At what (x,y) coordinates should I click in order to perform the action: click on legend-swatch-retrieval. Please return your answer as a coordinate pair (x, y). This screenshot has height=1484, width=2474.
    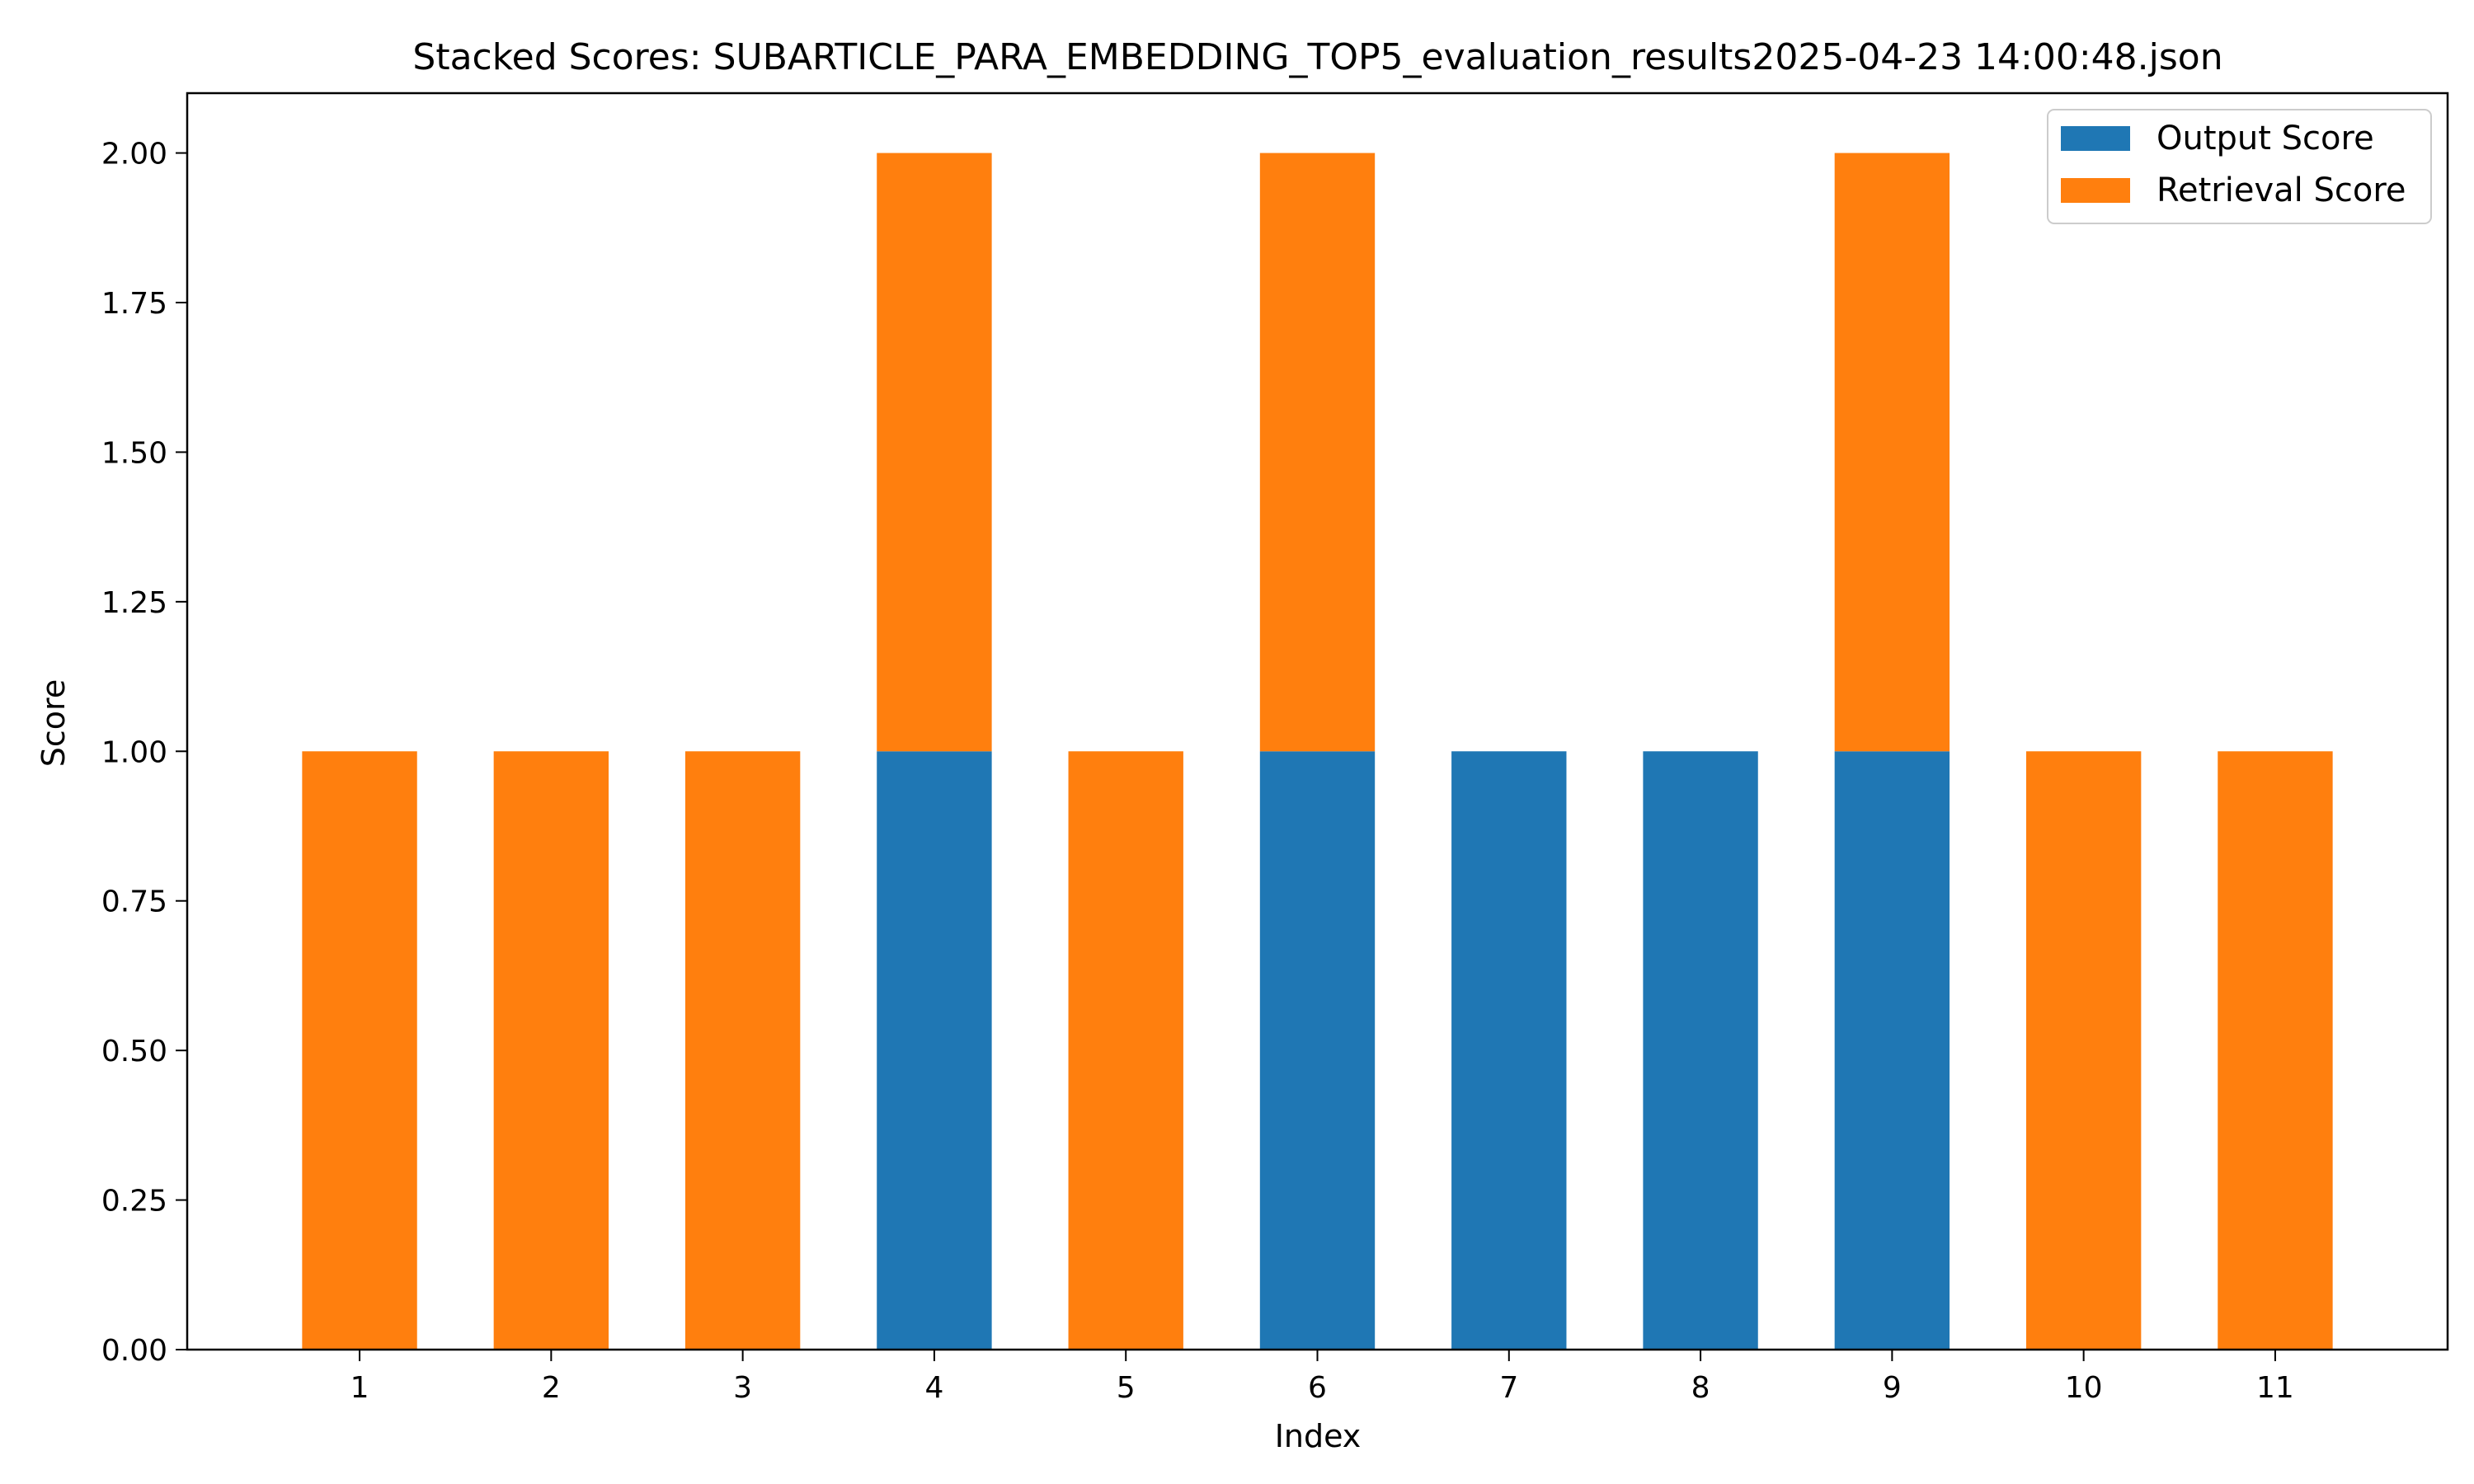
    Looking at the image, I should click on (2095, 190).